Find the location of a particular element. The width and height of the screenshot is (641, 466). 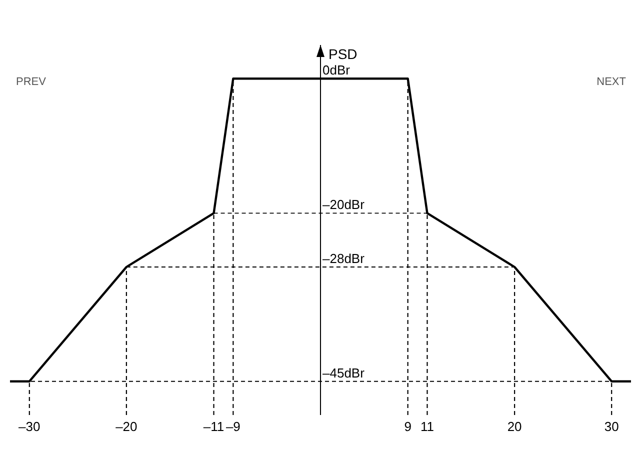

y-tick-label: –45dBr is located at coordinates (344, 372).